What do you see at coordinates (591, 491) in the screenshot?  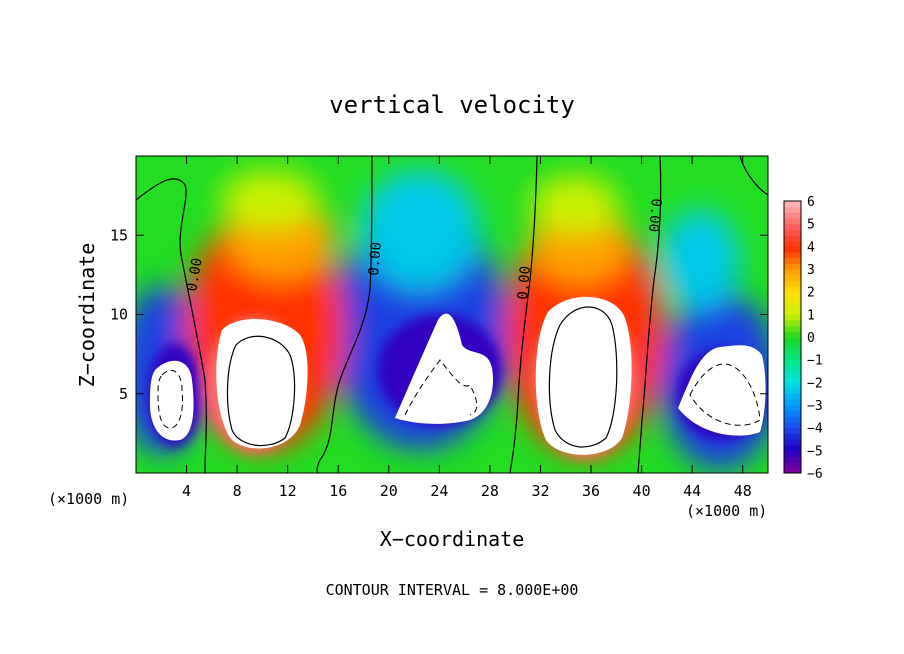 I see `x-tick-label: 36` at bounding box center [591, 491].